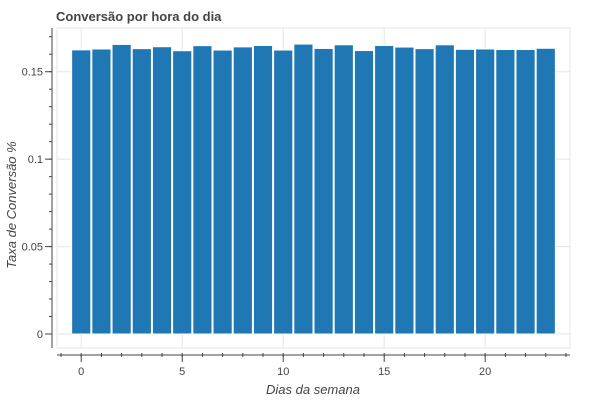  What do you see at coordinates (182, 372) in the screenshot?
I see `x-tick-label: 5` at bounding box center [182, 372].